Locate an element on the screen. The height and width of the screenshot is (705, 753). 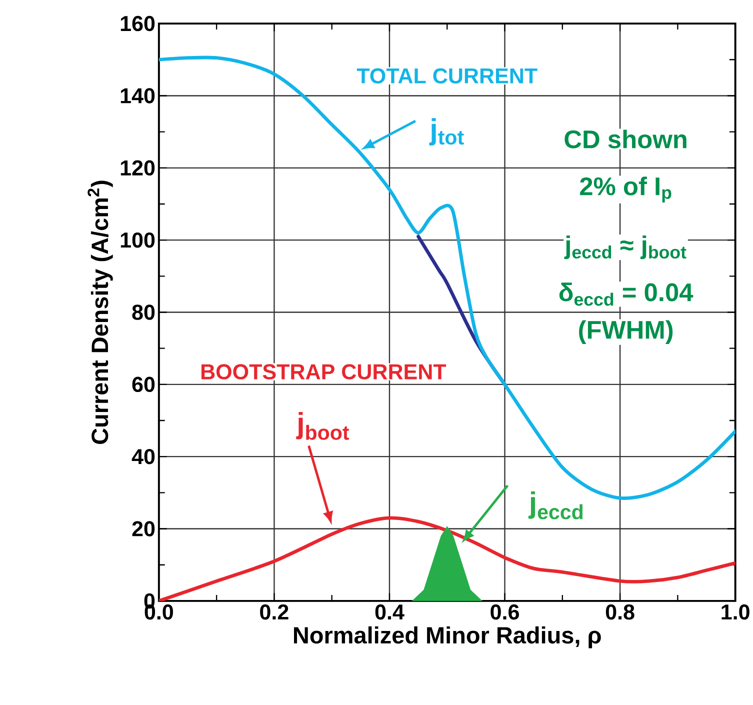
annotation: j$_{boot}$ is located at coordinates (323, 426).